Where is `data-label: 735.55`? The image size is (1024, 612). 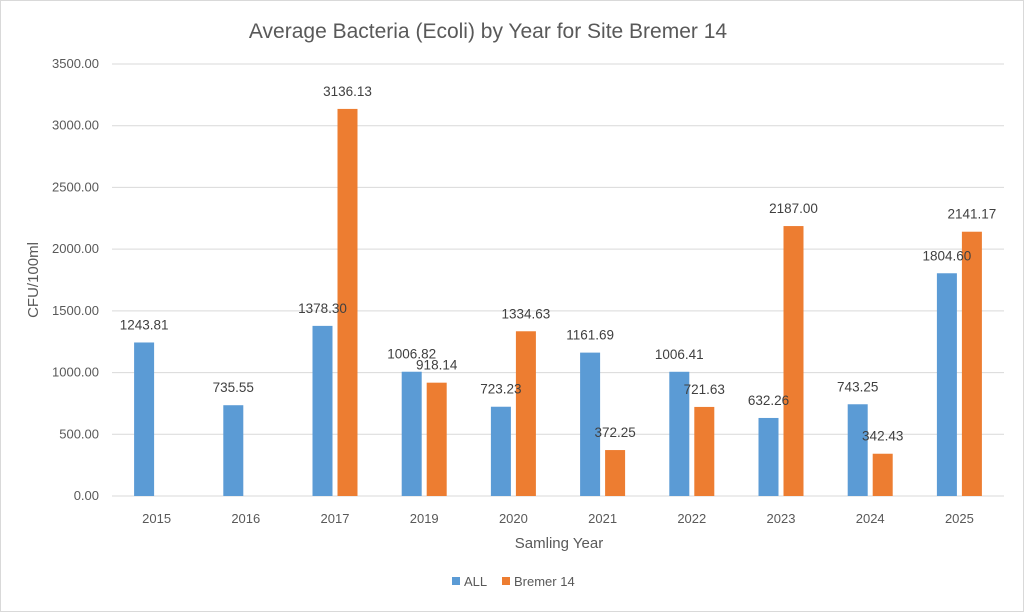
data-label: 735.55 is located at coordinates (233, 387).